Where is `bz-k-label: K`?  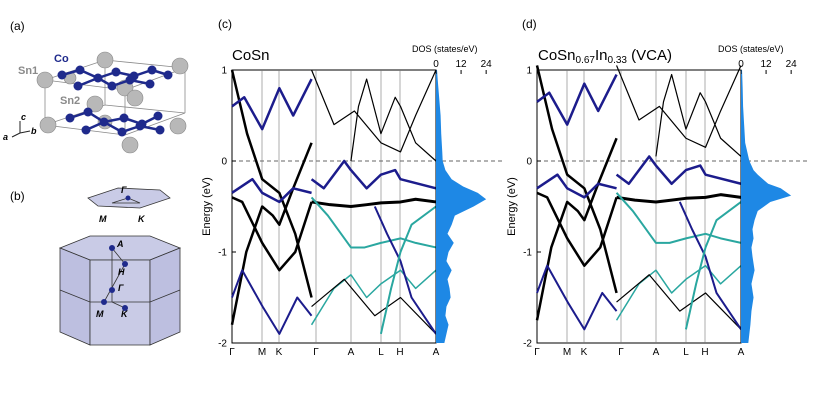
bz-k-label: K is located at coordinates (125, 314).